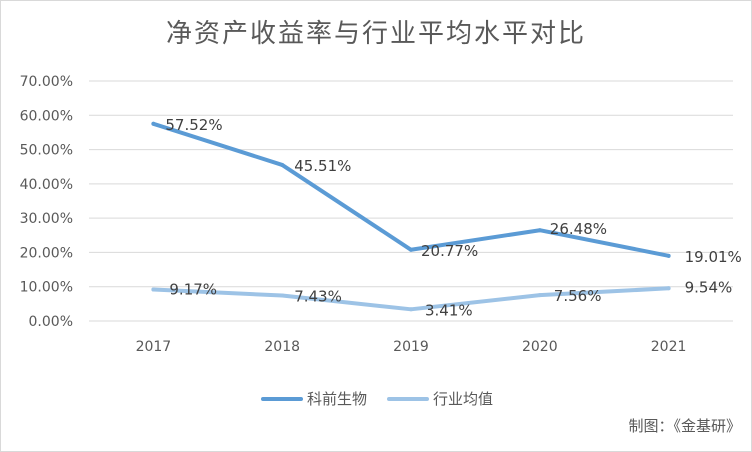 Image resolution: width=752 pixels, height=452 pixels. I want to click on legend-label: 科前生物, so click(337, 399).